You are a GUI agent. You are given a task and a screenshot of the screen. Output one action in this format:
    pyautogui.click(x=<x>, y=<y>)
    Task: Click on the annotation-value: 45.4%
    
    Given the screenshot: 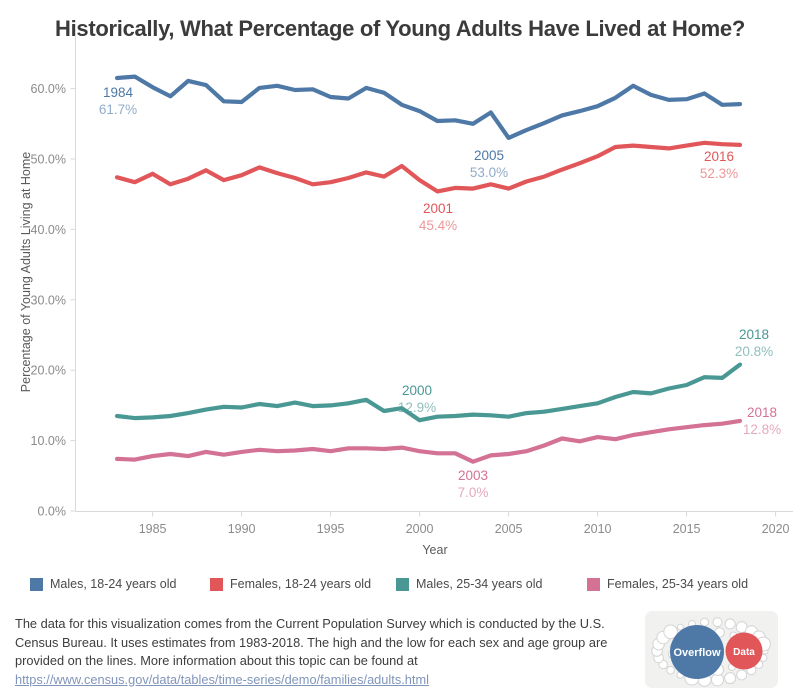 What is the action you would take?
    pyautogui.click(x=438, y=225)
    